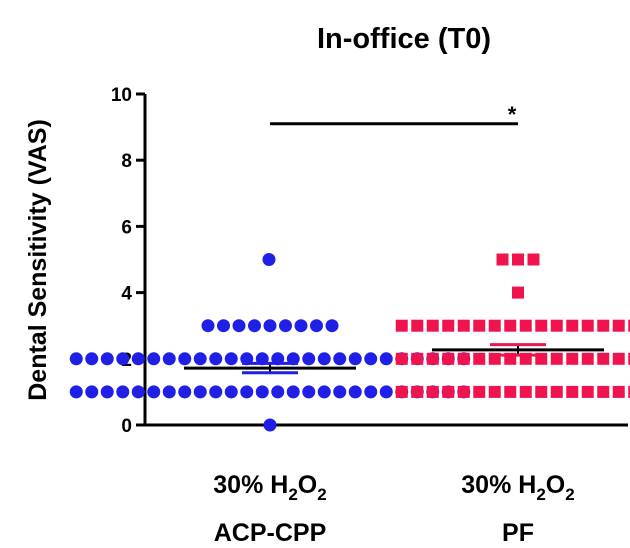 The height and width of the screenshot is (548, 630). I want to click on category-label-line1: 30% H2O2, so click(269, 487).